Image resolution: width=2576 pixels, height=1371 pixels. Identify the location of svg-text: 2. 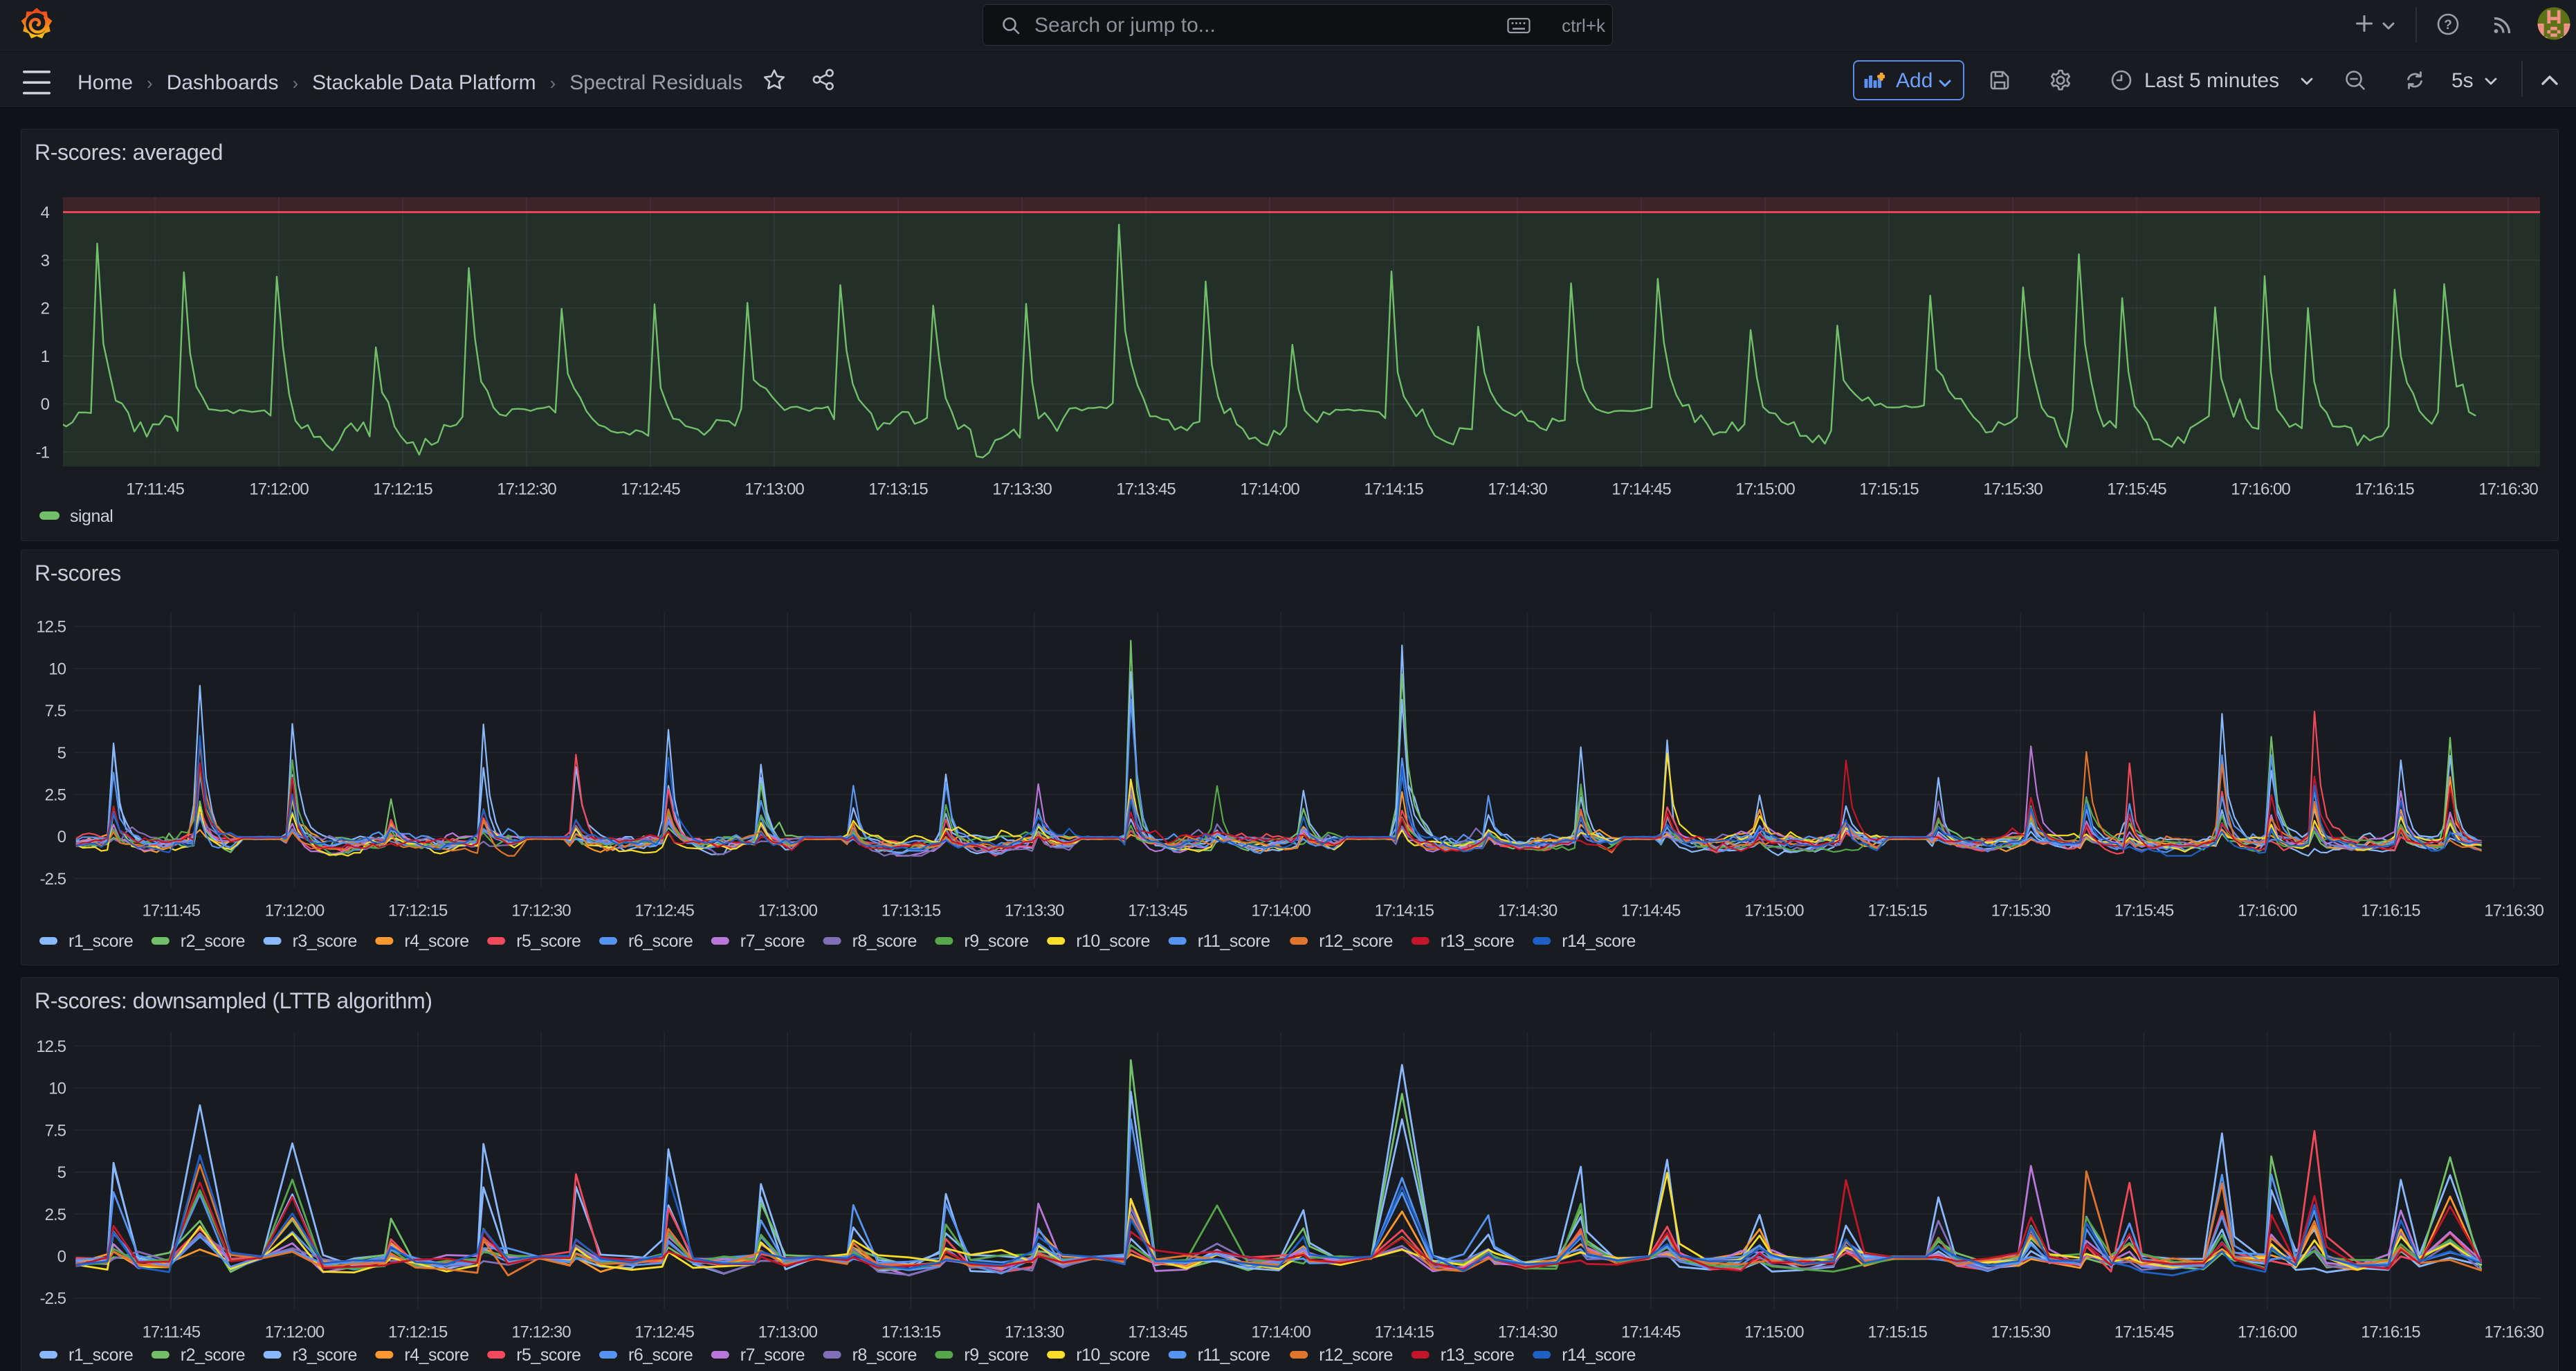
(45, 309).